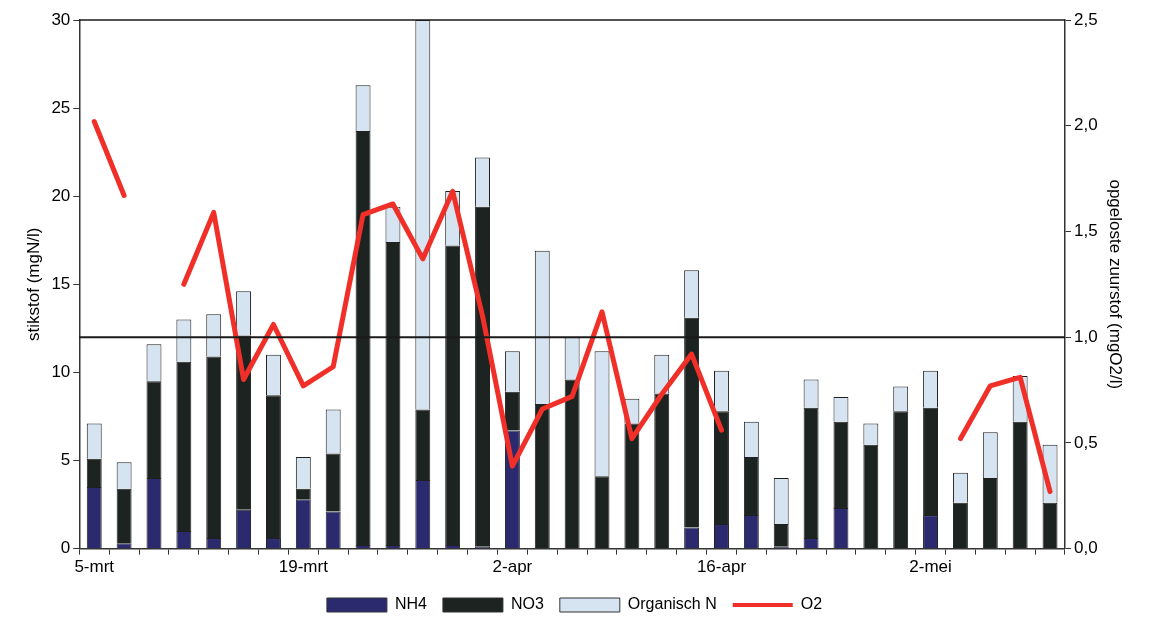  What do you see at coordinates (94, 567) in the screenshot?
I see `x-tick-label: 5-mrt` at bounding box center [94, 567].